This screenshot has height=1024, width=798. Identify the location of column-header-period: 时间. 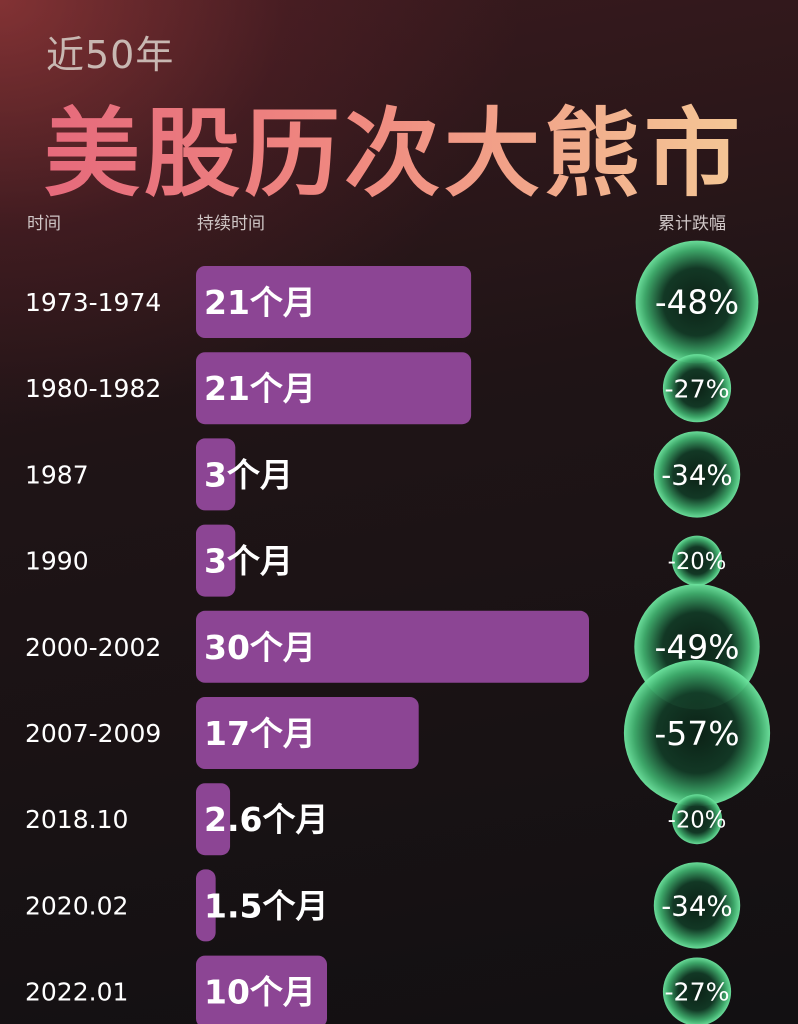
(44, 224).